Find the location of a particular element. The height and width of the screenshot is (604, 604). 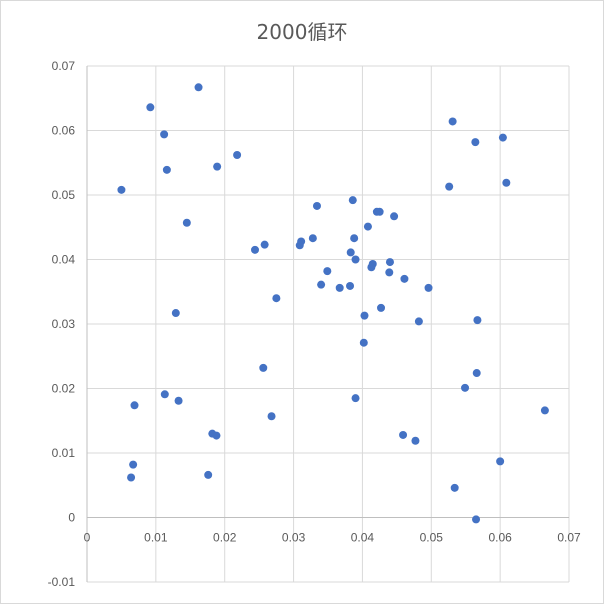

y-tick-label: 0.01 is located at coordinates (64, 453).